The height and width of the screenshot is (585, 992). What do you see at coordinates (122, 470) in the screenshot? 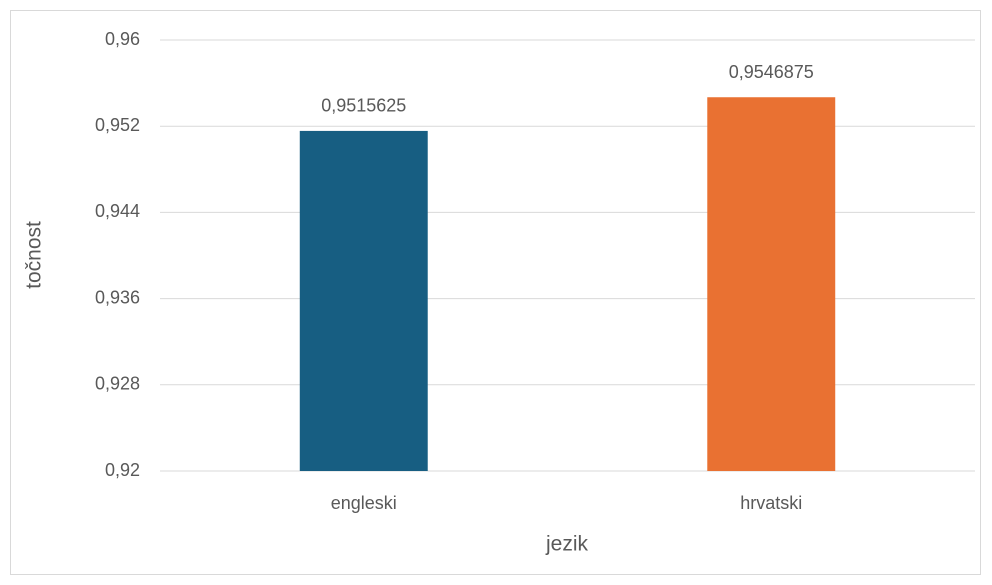
I see `y-tick-label: 0,92` at bounding box center [122, 470].